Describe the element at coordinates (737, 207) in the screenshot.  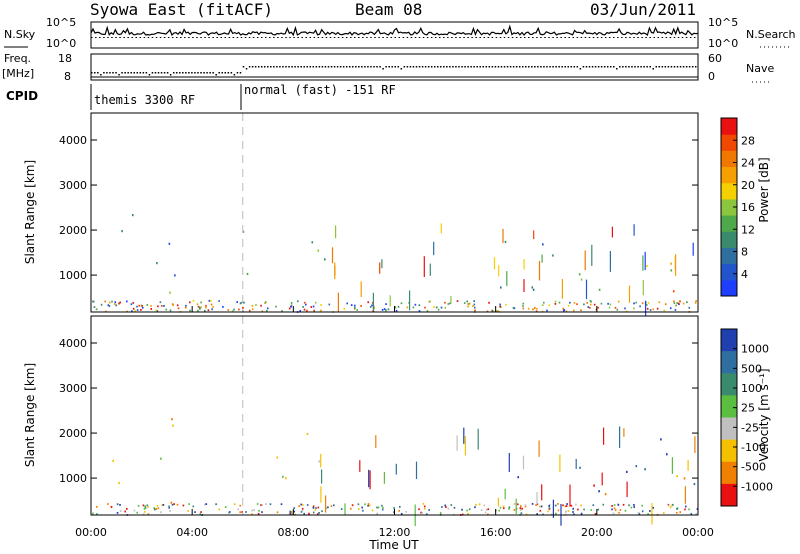
I see `power-colorbar: 4 8 12 16 20 24 28` at that location.